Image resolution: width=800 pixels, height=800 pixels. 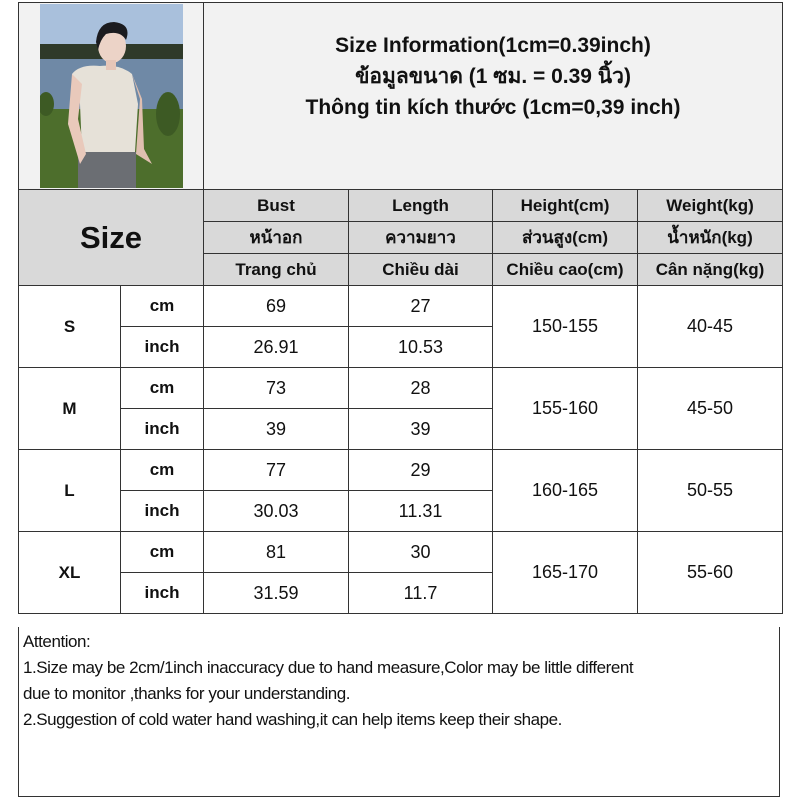 I want to click on bust-cm: 73, so click(x=276, y=388).